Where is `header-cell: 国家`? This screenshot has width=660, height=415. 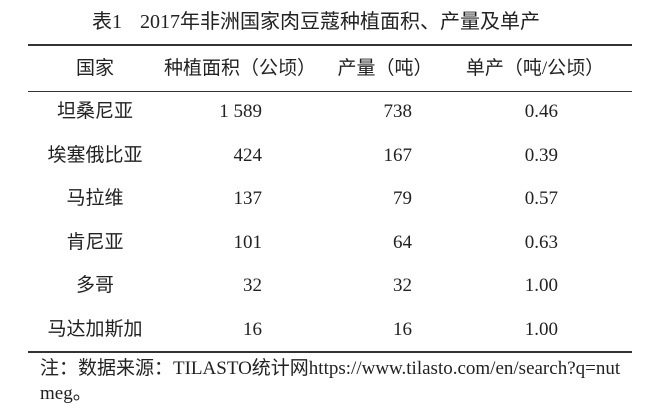 header-cell: 国家 is located at coordinates (95, 68).